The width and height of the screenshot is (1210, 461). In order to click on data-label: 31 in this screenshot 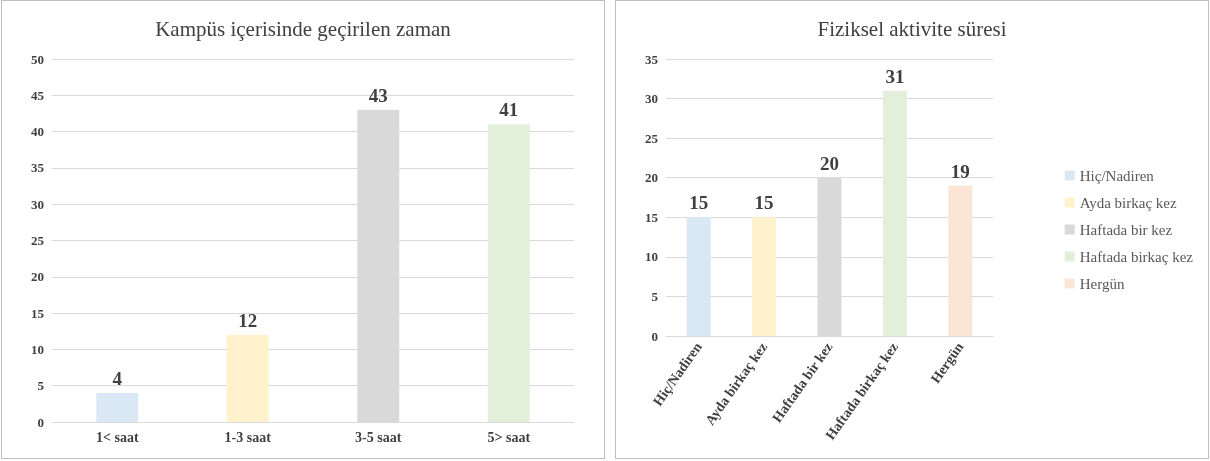, I will do `click(895, 76)`.